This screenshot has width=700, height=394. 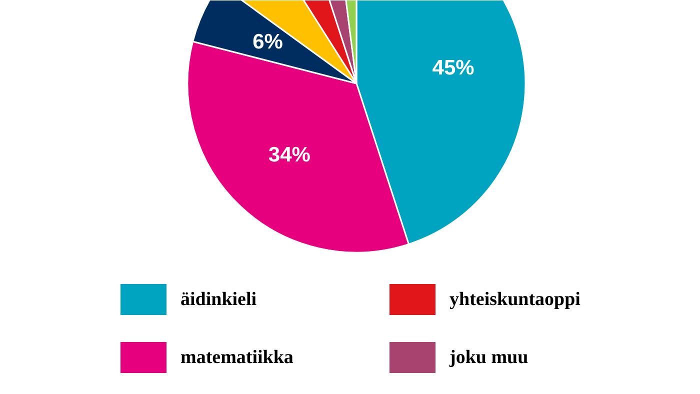 What do you see at coordinates (453, 68) in the screenshot?
I see `data-label: 45%` at bounding box center [453, 68].